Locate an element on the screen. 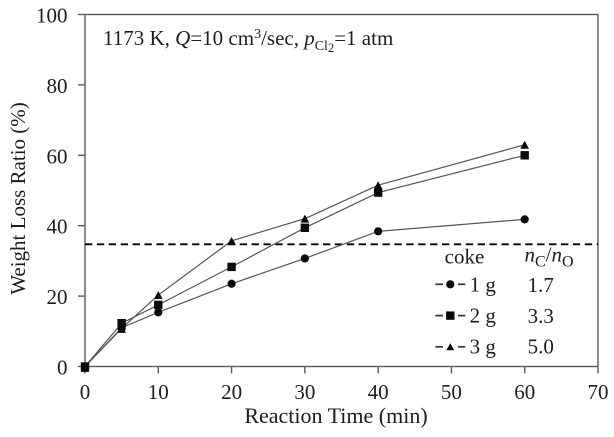 This screenshot has width=614, height=437. svg-text: 2 g is located at coordinates (483, 316).